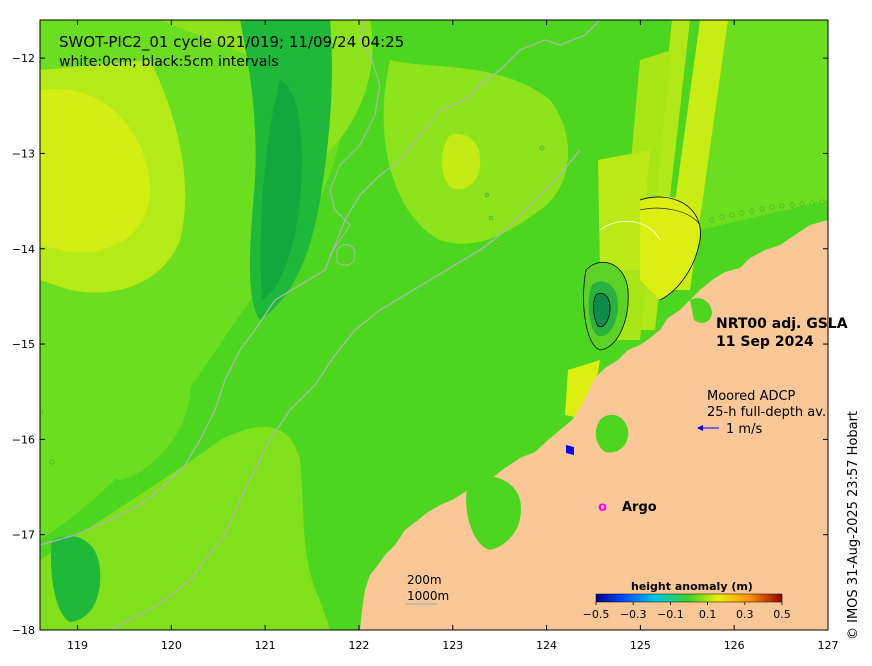  What do you see at coordinates (140, 406) in the screenshot?
I see `ocean-patch-light-sw` at bounding box center [140, 406].